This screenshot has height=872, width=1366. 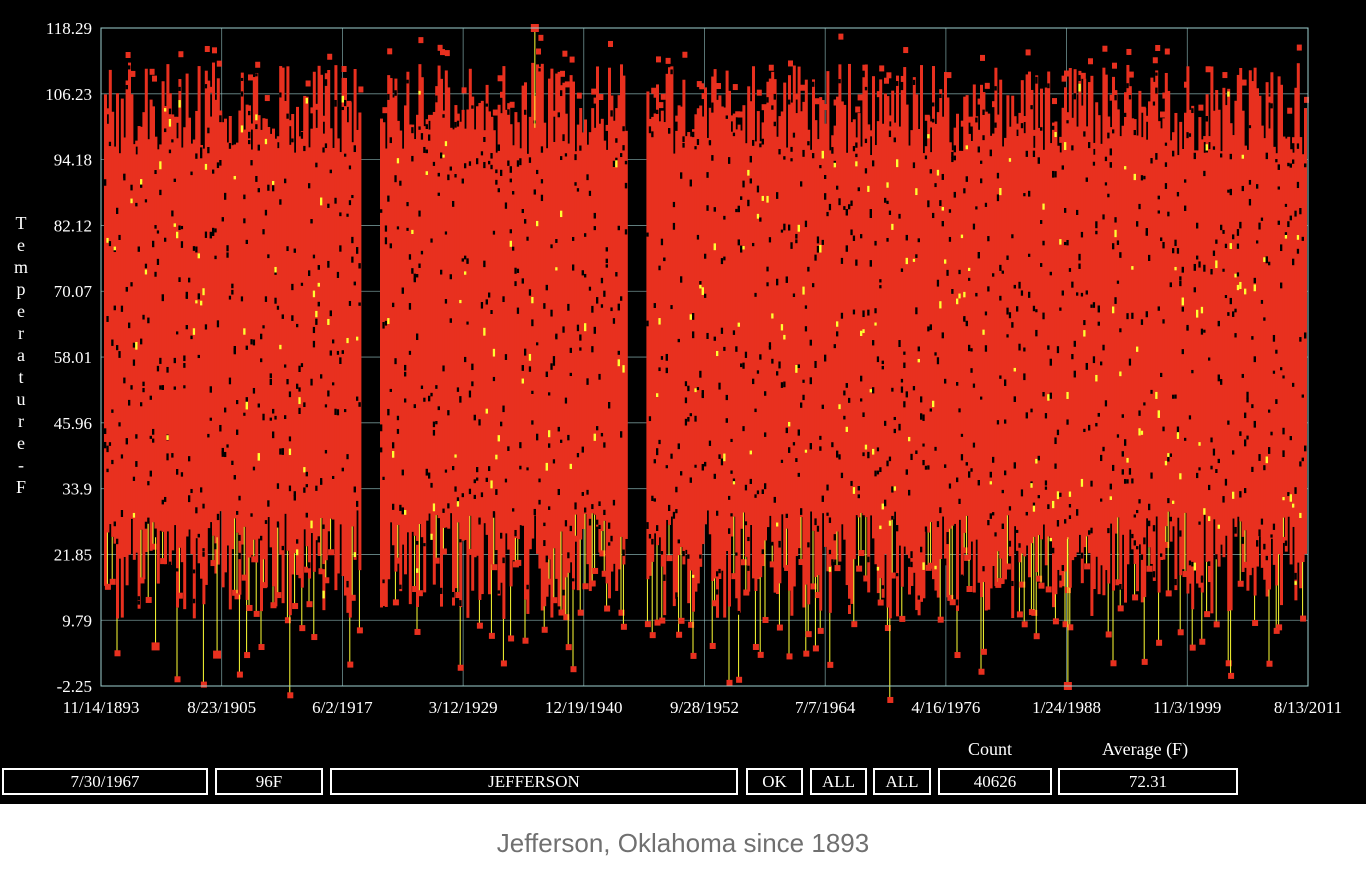 What do you see at coordinates (534, 781) in the screenshot?
I see `station-field: JEFFERSON` at bounding box center [534, 781].